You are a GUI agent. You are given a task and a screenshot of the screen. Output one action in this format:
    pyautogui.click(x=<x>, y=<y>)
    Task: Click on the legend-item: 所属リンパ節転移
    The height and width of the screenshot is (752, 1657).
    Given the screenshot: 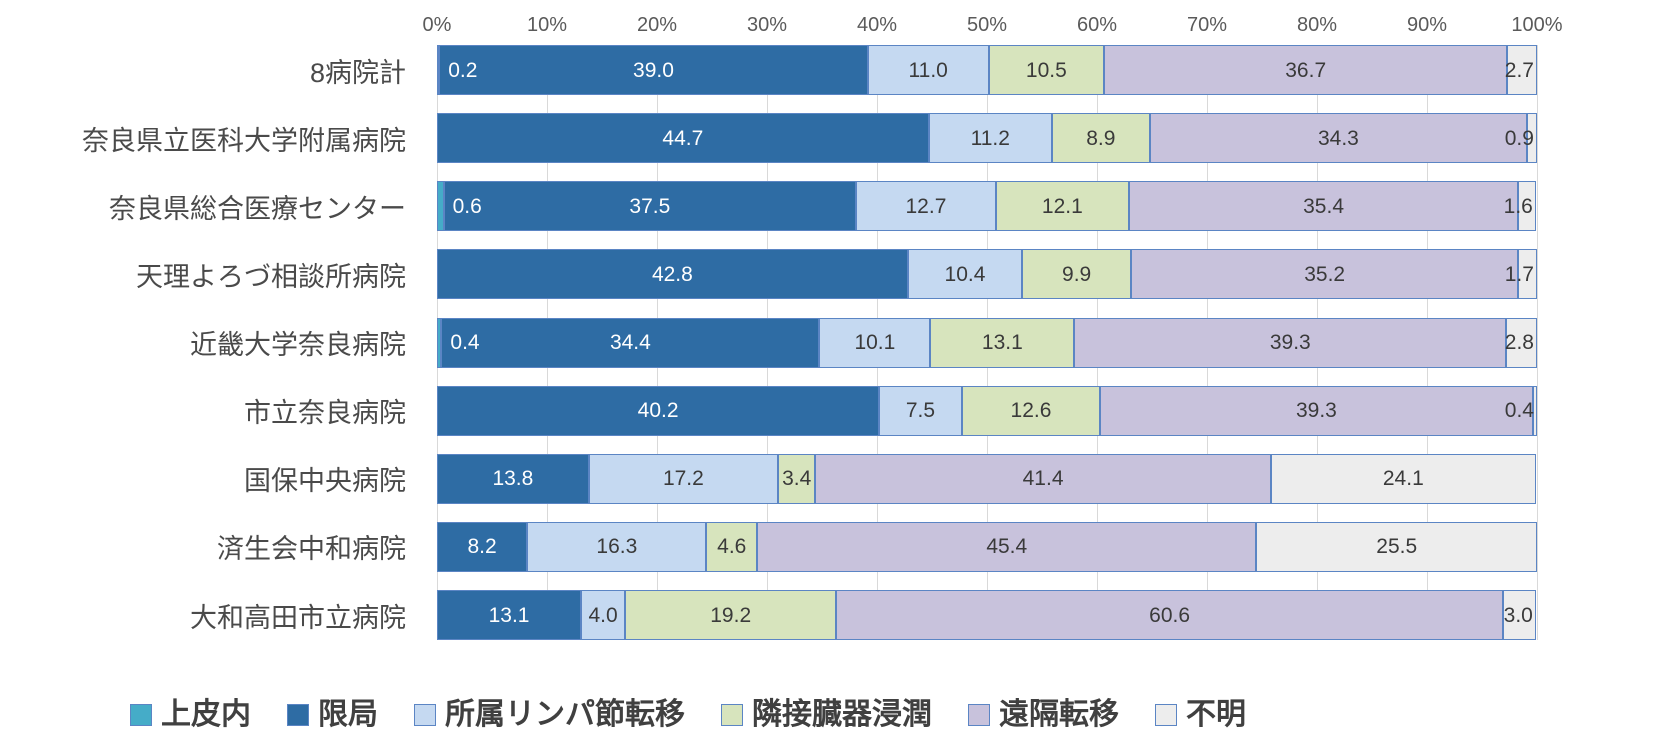 What is the action you would take?
    pyautogui.click(x=549, y=715)
    